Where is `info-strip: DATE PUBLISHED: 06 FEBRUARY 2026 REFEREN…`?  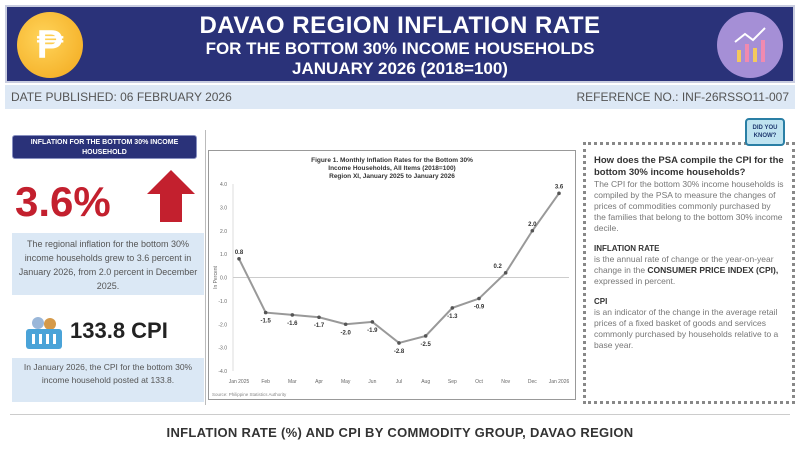
info-strip: DATE PUBLISHED: 06 FEBRUARY 2026 REFEREN… is located at coordinates (400, 97).